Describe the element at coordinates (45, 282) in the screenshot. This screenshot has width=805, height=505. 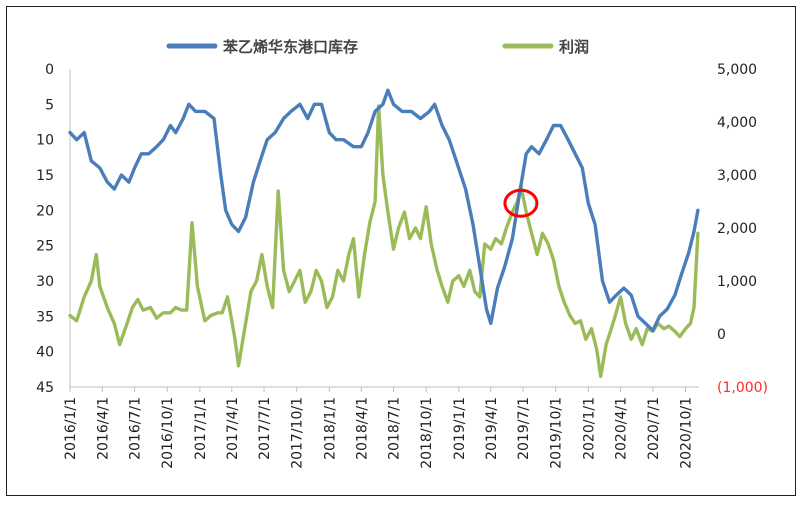
I see `left-tick-label: 30` at that location.